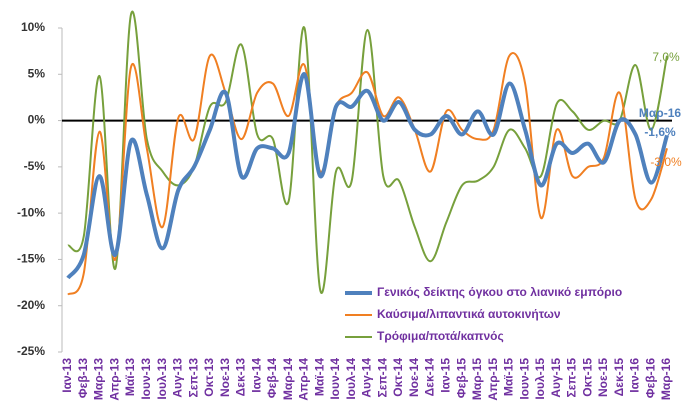 The width and height of the screenshot is (686, 405). I want to click on y-tick-label: -10%, so click(31, 212).